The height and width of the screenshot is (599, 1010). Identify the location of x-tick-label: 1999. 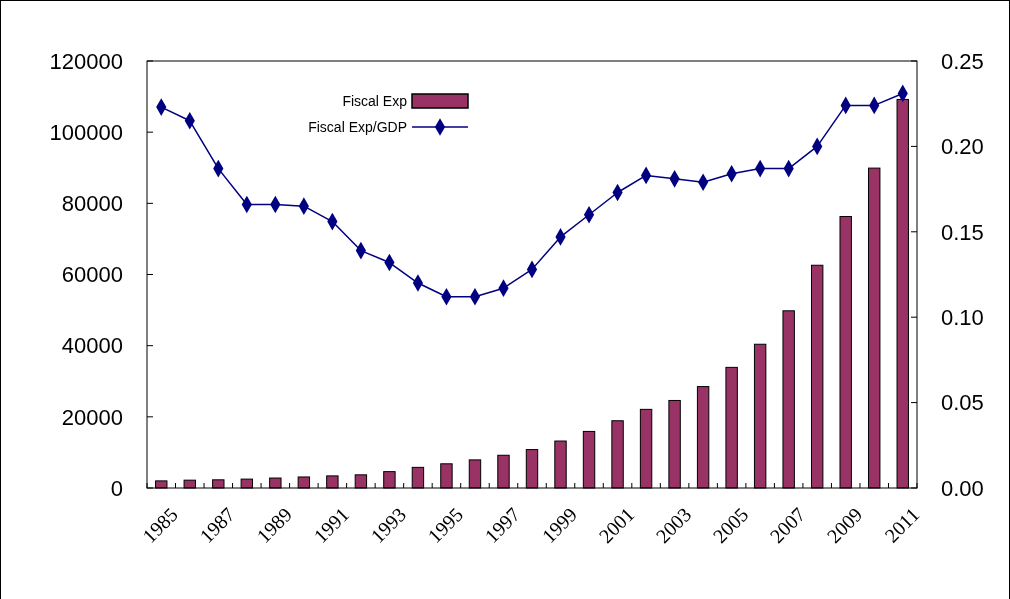
(559, 525).